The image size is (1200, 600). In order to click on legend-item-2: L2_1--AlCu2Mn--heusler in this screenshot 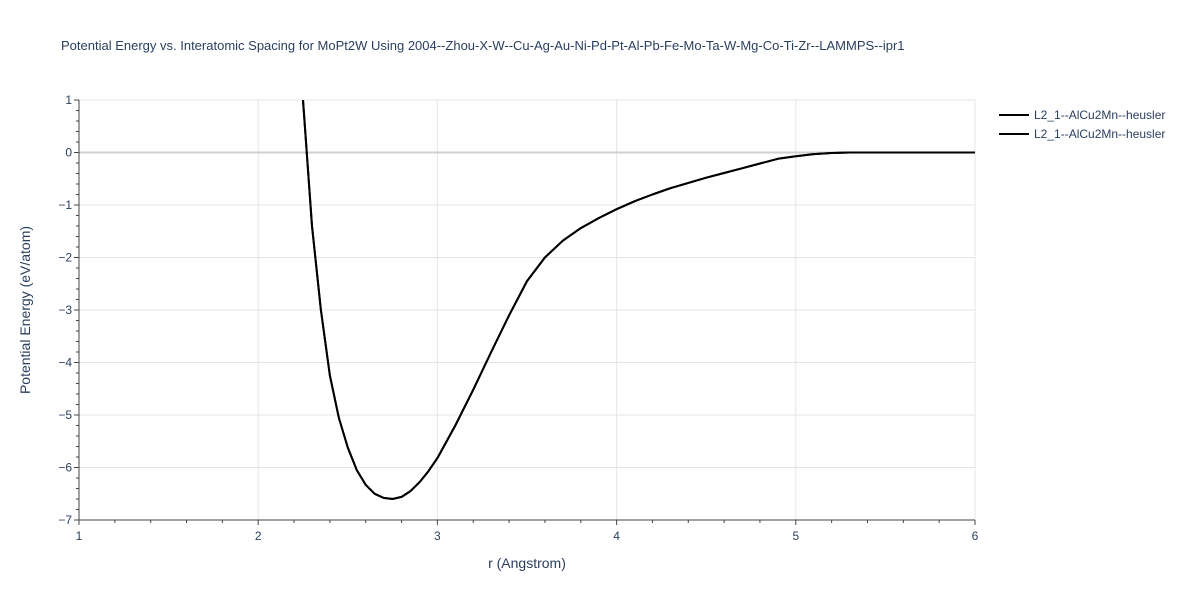, I will do `click(1082, 134)`.